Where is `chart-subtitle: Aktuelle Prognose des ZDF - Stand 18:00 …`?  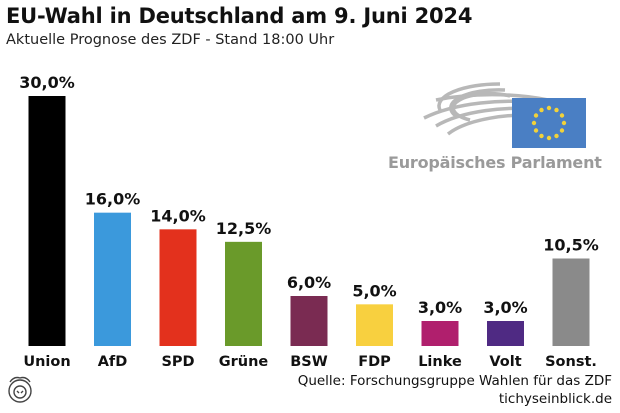
chart-subtitle: Aktuelle Prognose des ZDF - Stand 18:00 … is located at coordinates (170, 40).